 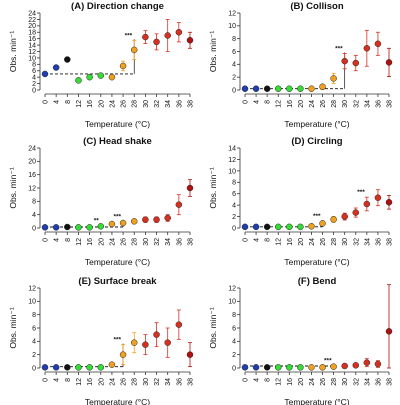 I want to click on y-tick-label: 10, so click(x=32, y=302).